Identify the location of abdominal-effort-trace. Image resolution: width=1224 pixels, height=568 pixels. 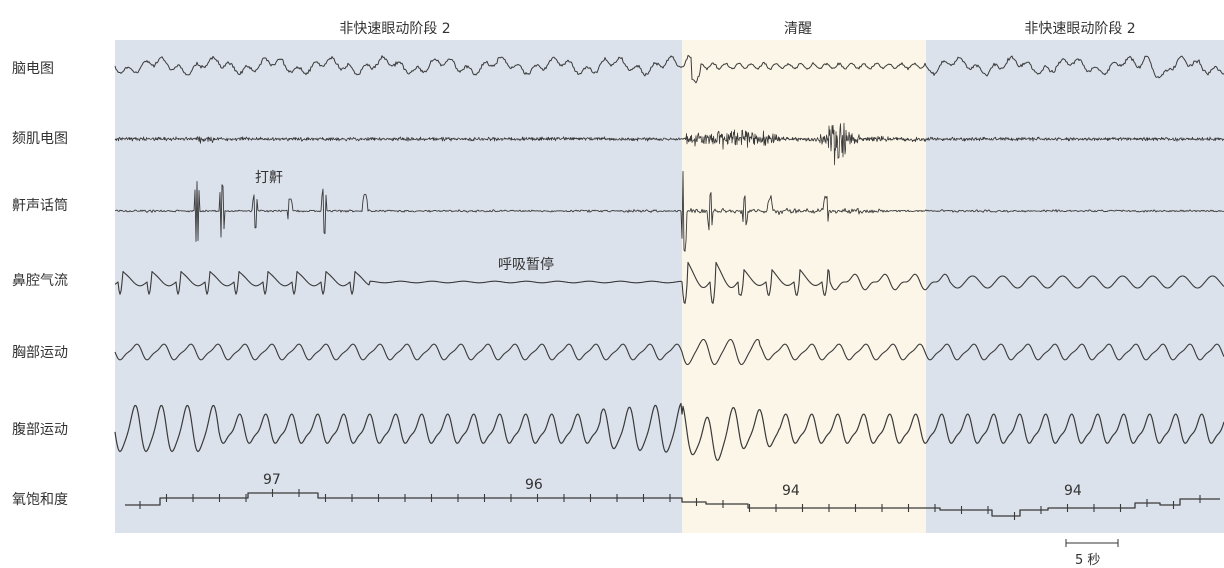
(669, 431).